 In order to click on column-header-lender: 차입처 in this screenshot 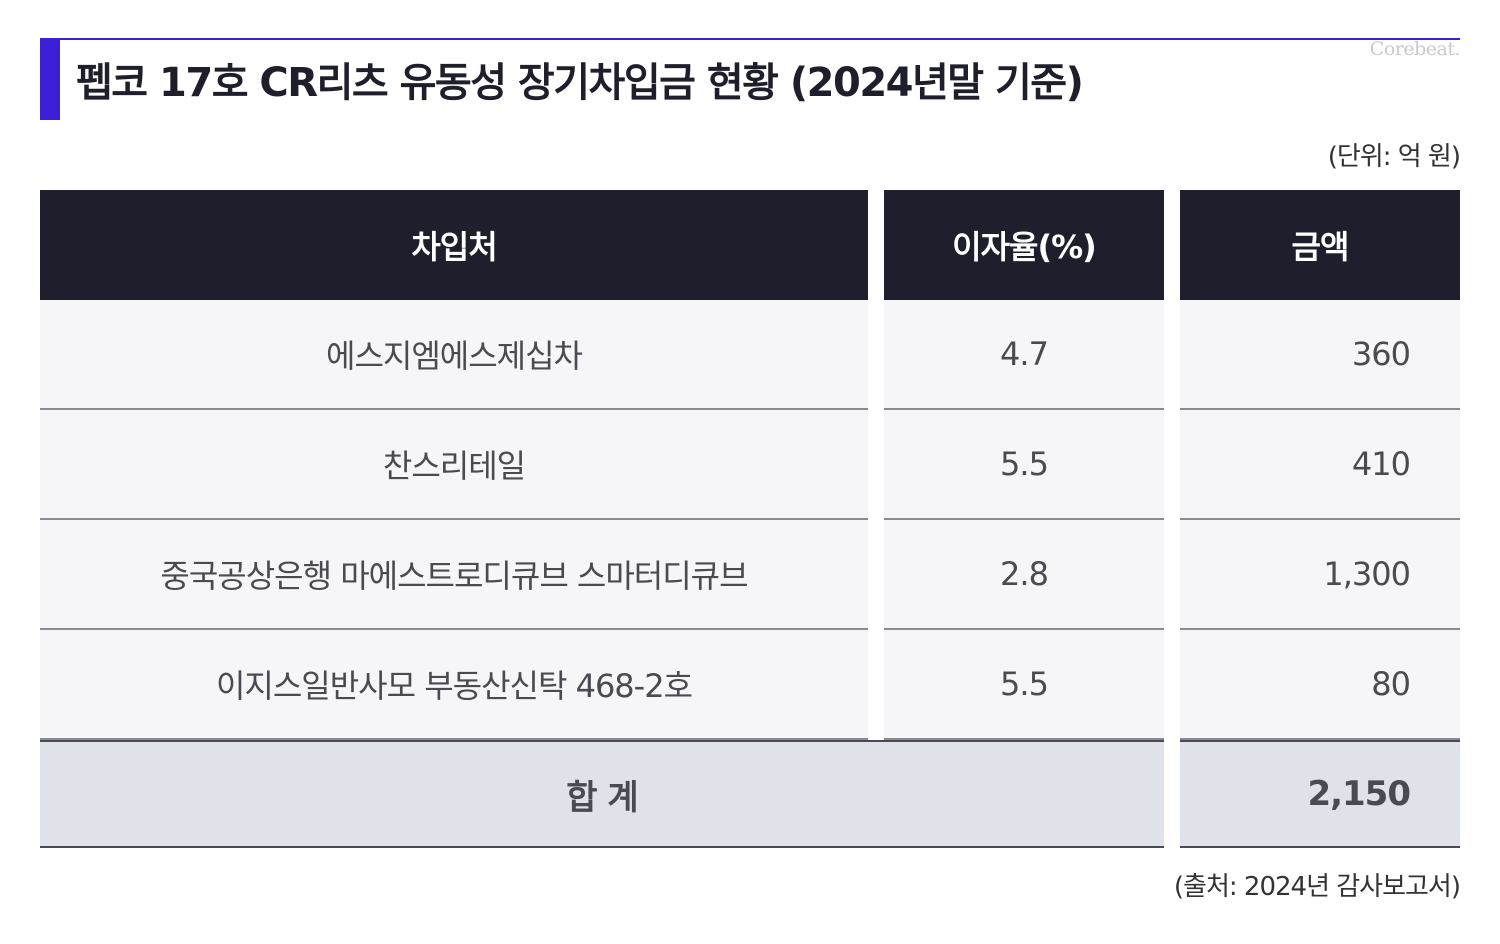, I will do `click(454, 245)`.